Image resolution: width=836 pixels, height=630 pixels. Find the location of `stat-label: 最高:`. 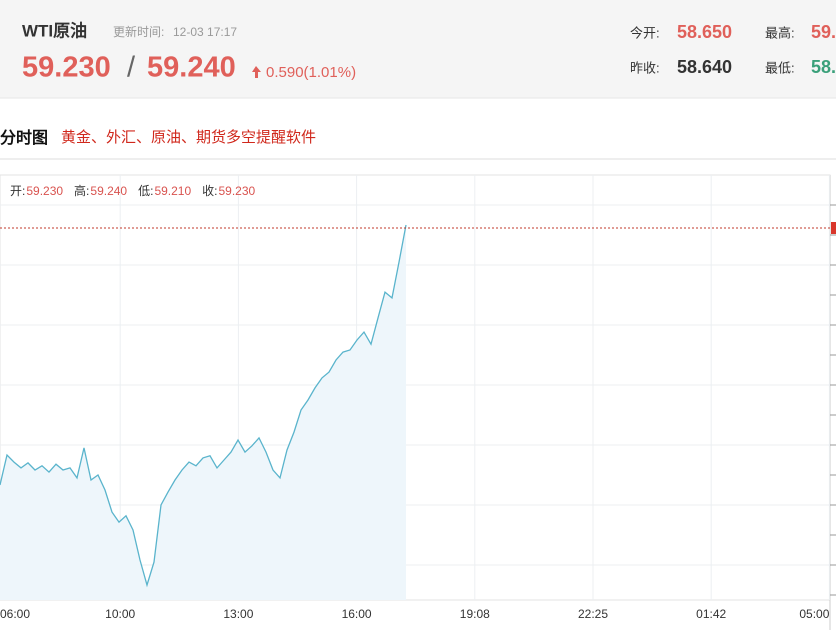

stat-label: 最高: is located at coordinates (780, 32).